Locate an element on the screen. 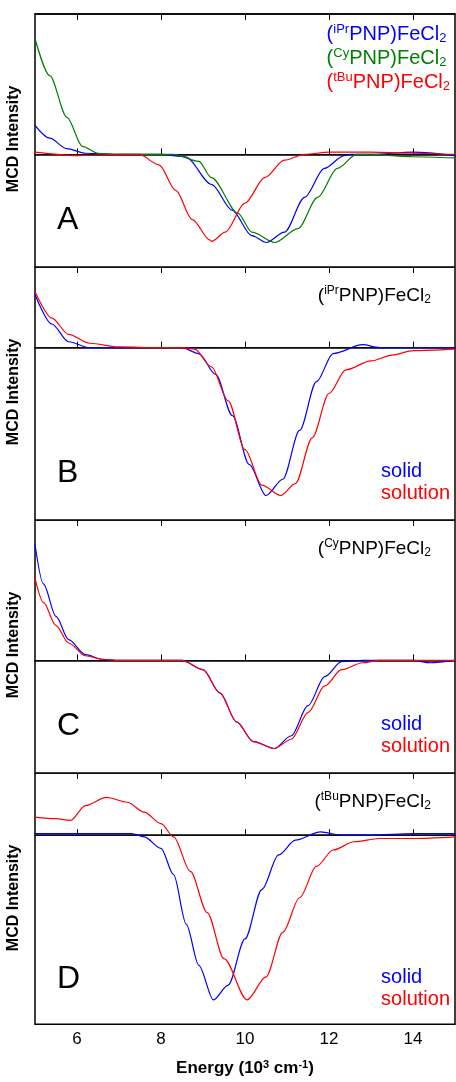 This screenshot has width=456, height=1082. annotation: A is located at coordinates (68, 218).